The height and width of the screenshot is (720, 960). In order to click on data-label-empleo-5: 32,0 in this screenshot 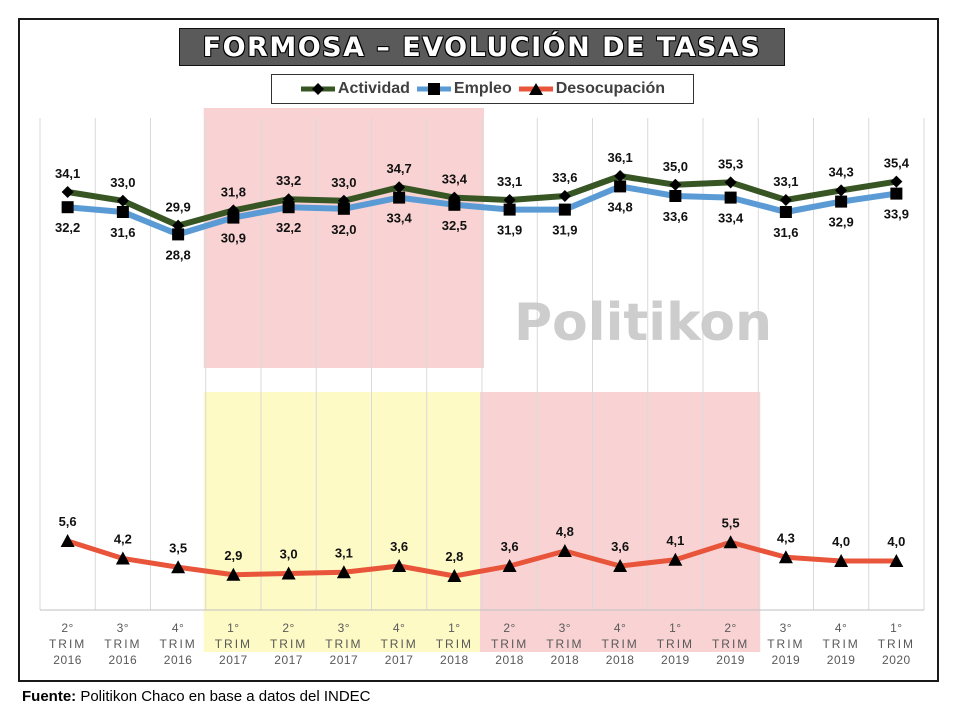, I will do `click(343, 229)`.